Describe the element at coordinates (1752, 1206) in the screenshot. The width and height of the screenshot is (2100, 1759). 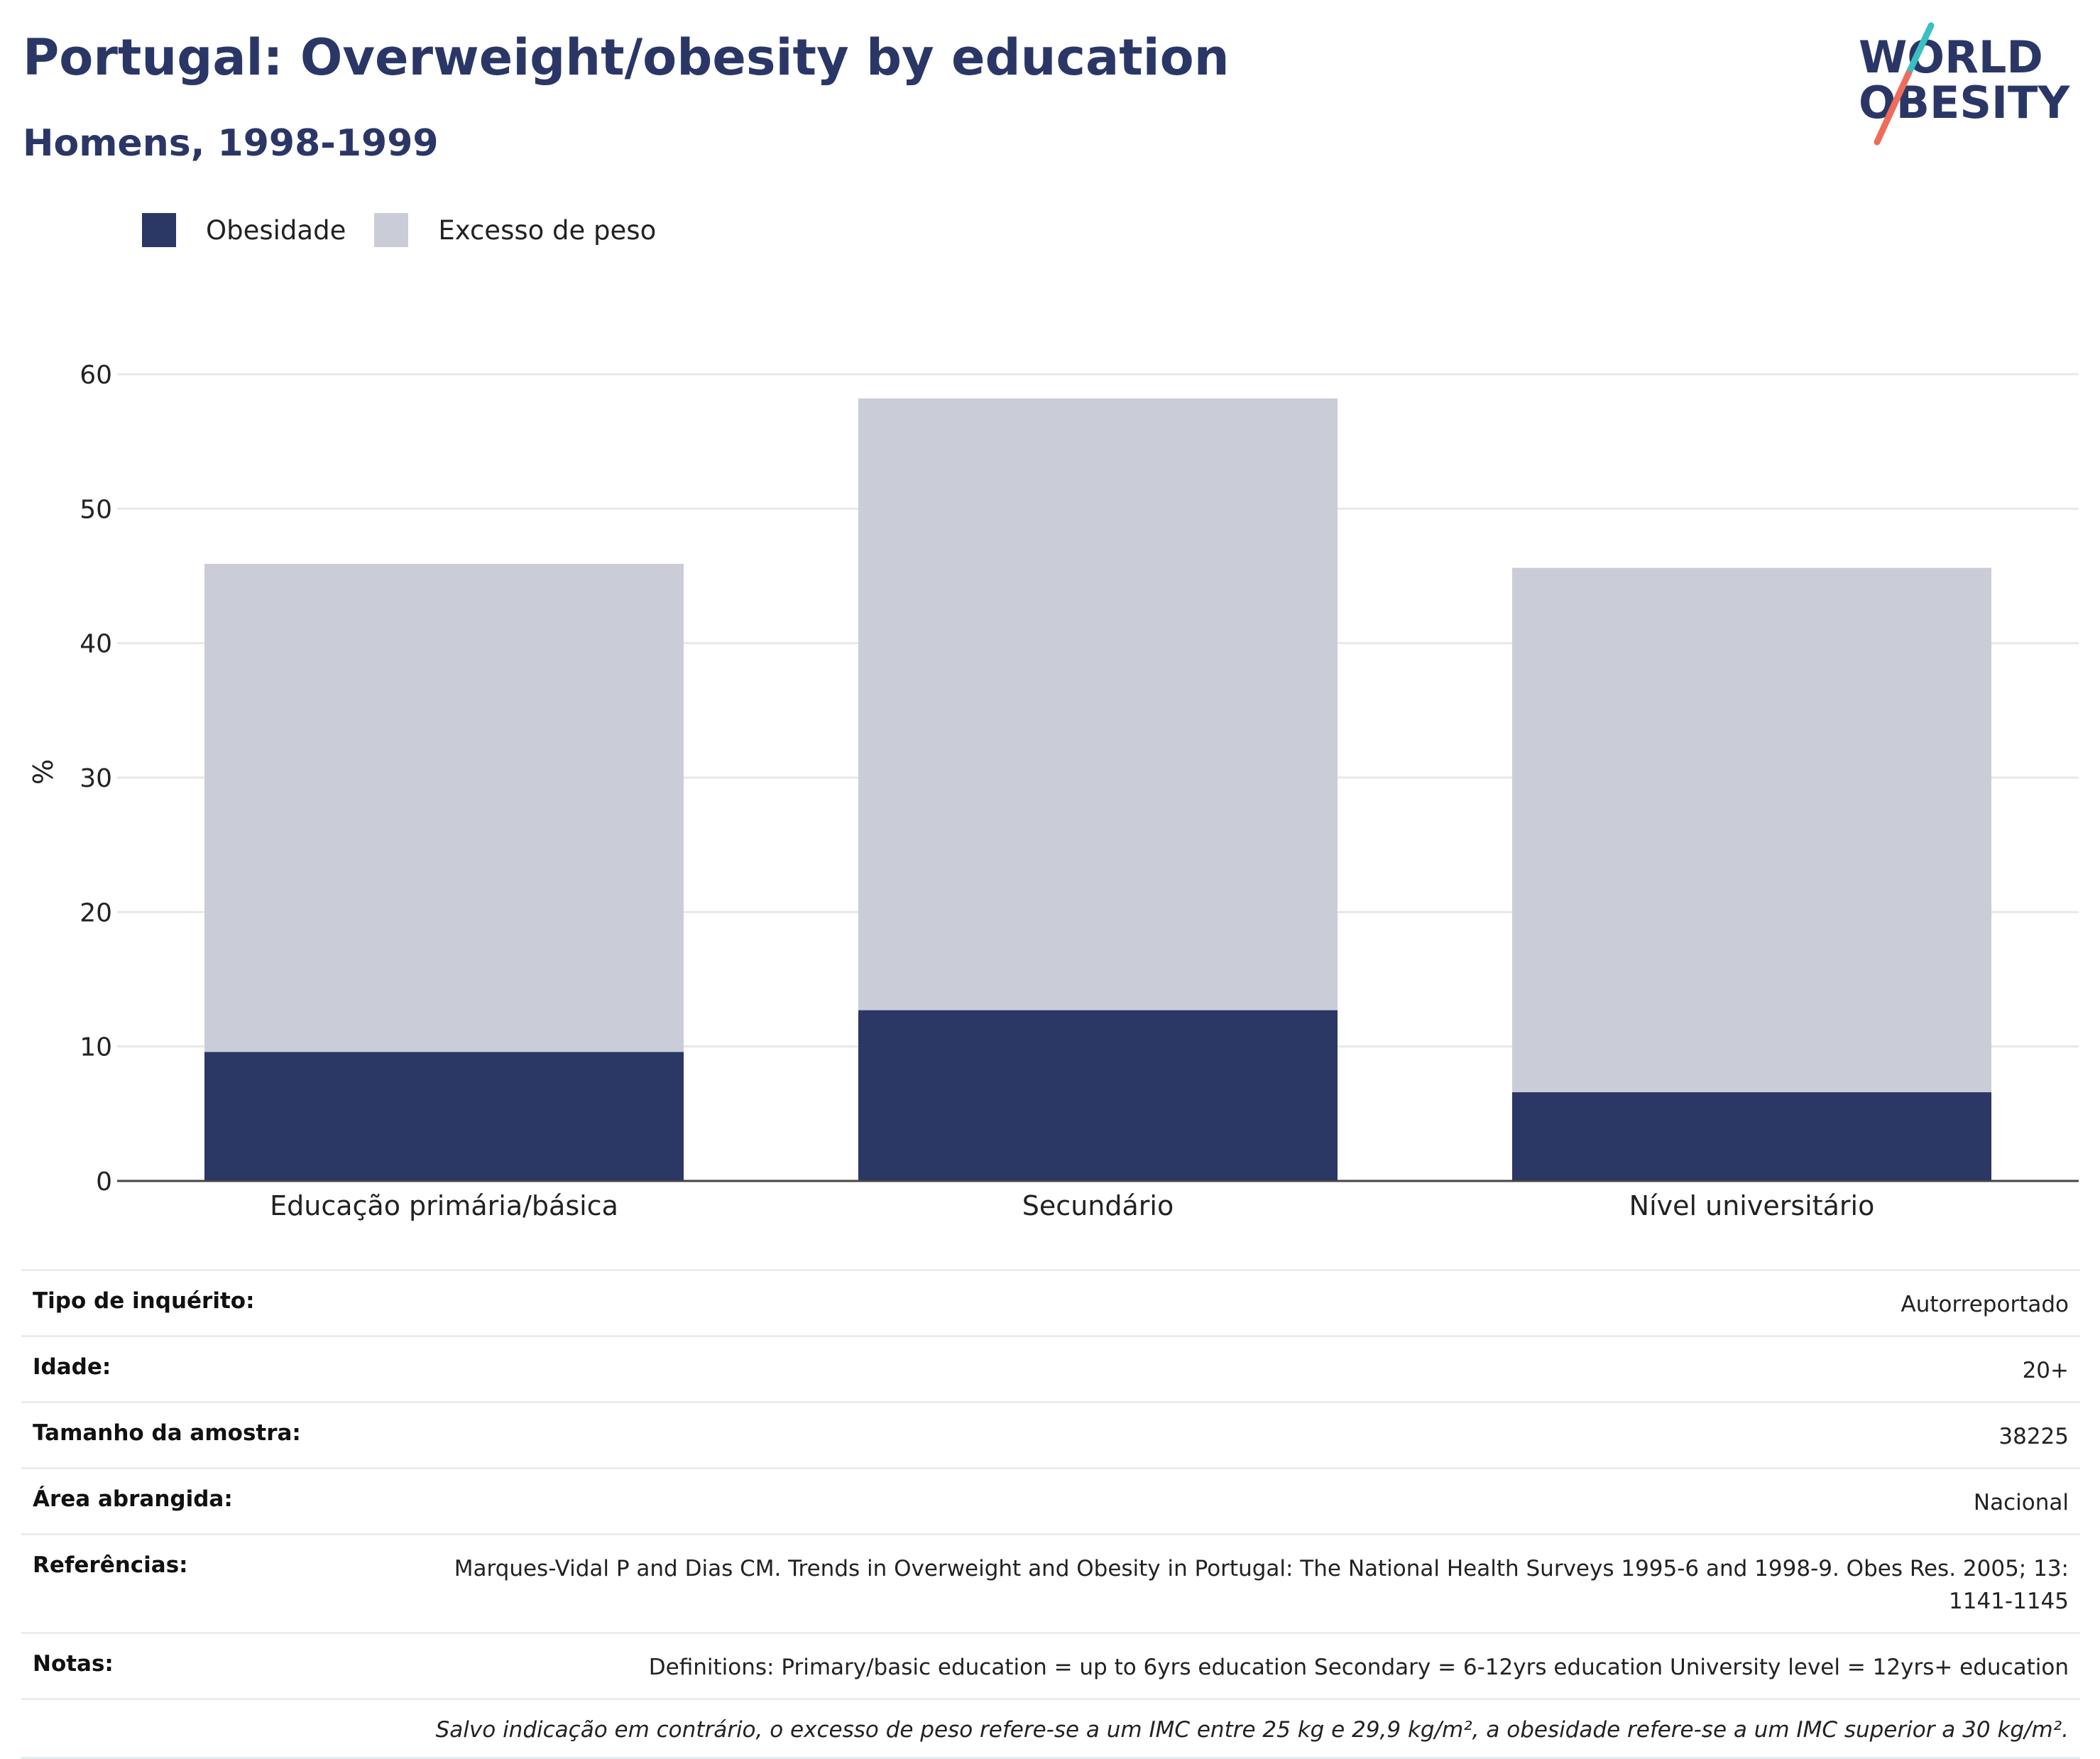
I see `x-tick-label: Nível universitário` at that location.